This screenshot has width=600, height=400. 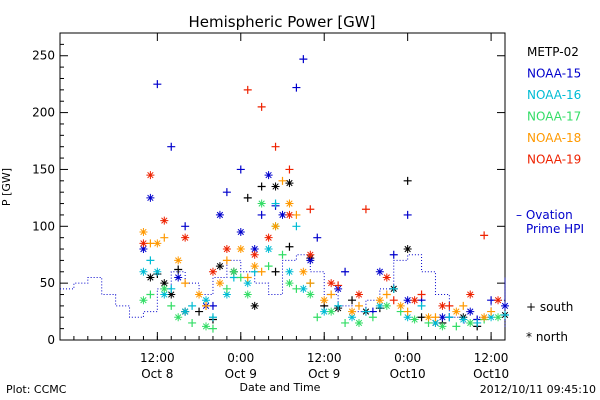 What do you see at coordinates (43, 56) in the screenshot?
I see `y-tick-label: 250` at bounding box center [43, 56].